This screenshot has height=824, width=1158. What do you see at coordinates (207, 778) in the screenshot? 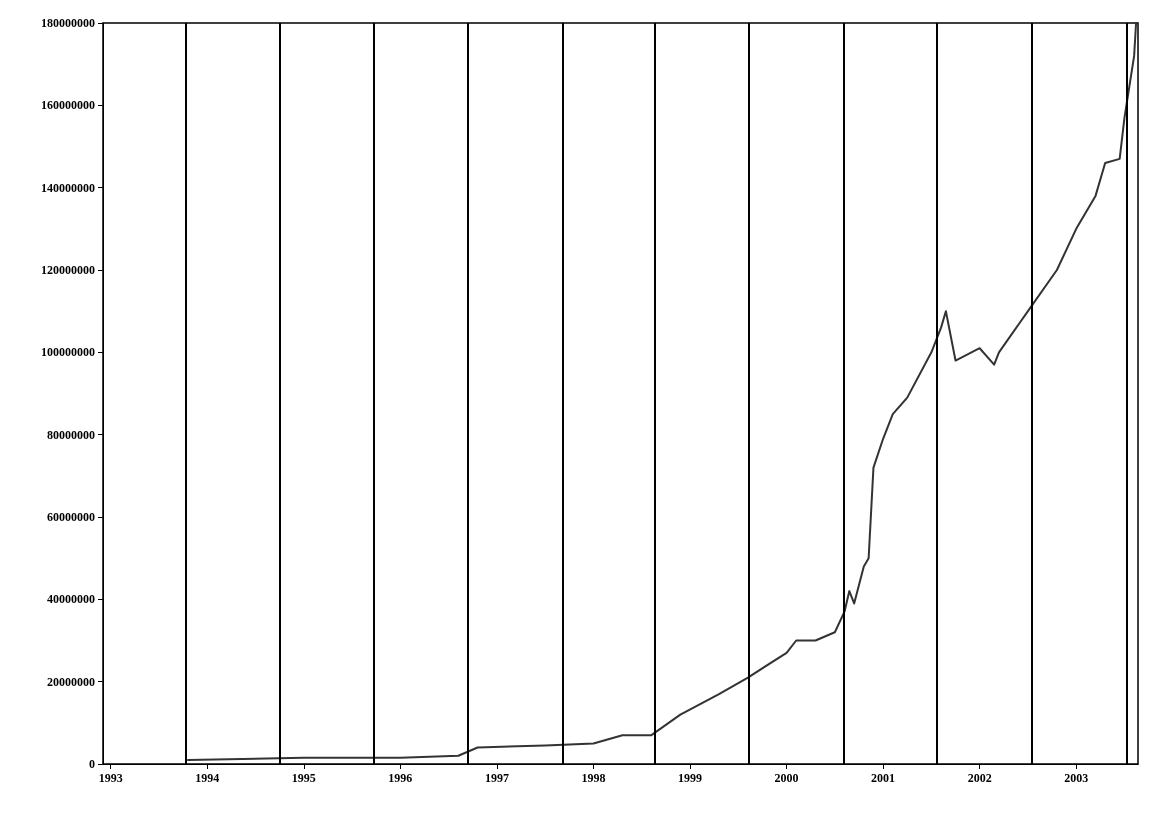
I see `x-tick-label: 1994` at bounding box center [207, 778].